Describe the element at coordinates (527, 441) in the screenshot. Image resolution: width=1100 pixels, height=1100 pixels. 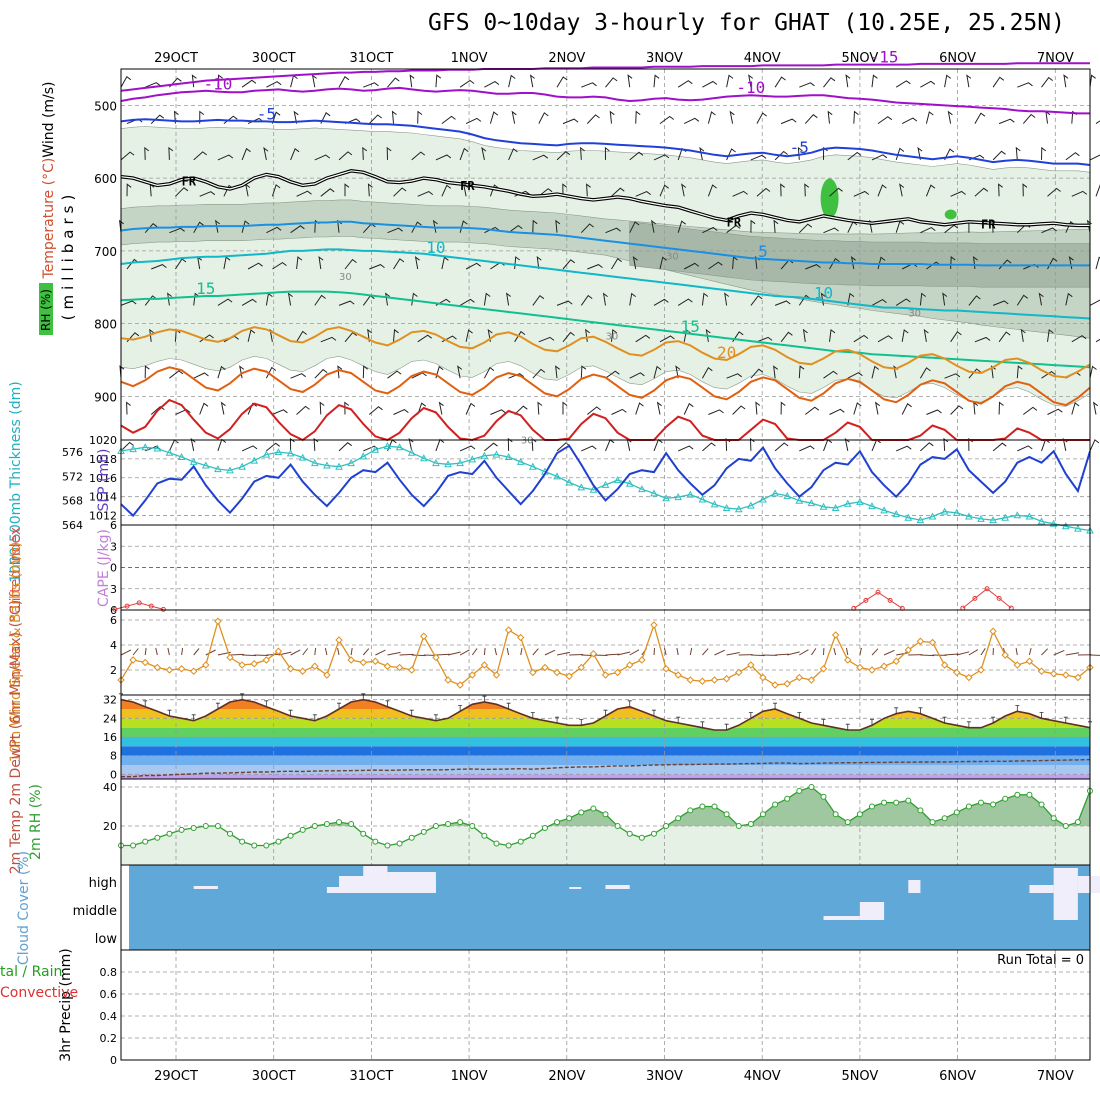
I see `rh-contour-label: 30` at that location.